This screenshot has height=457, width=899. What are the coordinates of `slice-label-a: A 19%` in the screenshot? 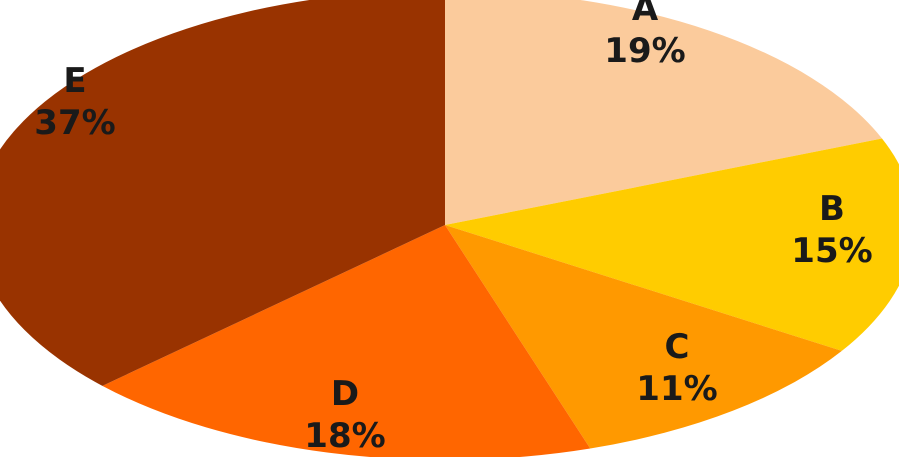 It's located at (644, 35).